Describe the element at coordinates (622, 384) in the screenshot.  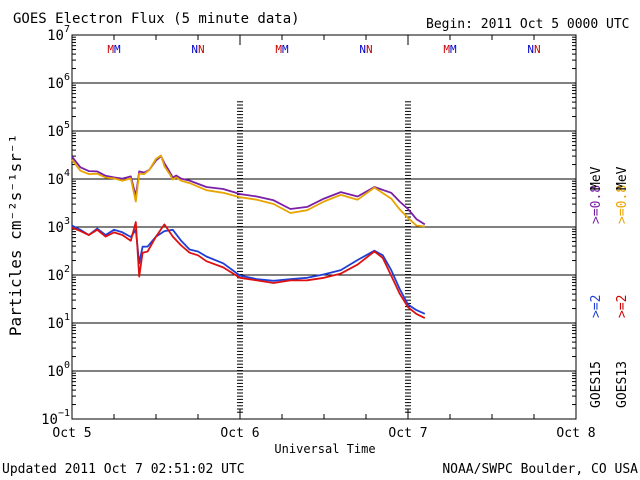
I see `legend-goes13-column-satellite: GOES13` at that location.